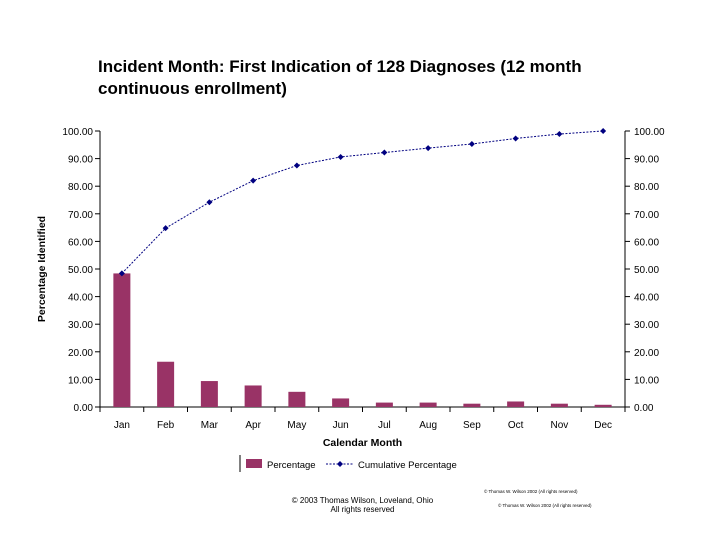 The image size is (720, 540). I want to click on right-y-tick-label: 40.00, so click(646, 298).